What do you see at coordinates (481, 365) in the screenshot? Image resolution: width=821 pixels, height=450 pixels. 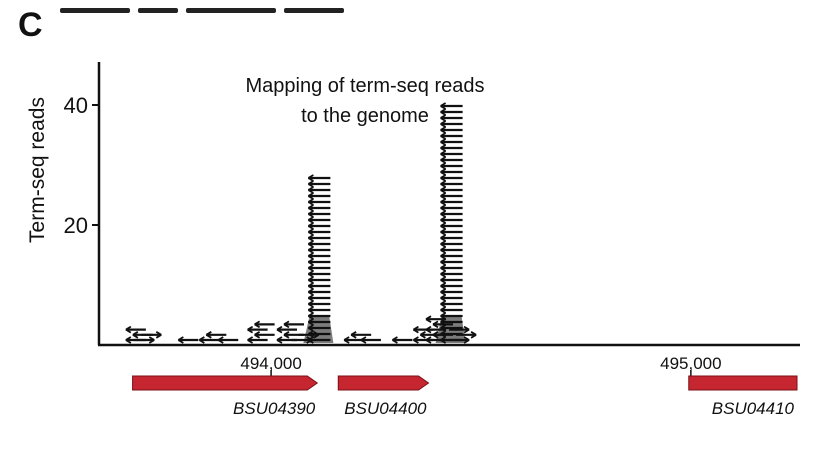 I see `x-ticks: 494,000 495,000` at bounding box center [481, 365].